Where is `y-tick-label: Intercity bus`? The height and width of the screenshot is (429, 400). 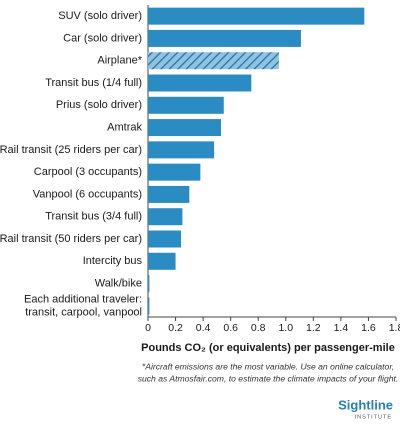 y-tick-label: Intercity bus is located at coordinates (113, 261).